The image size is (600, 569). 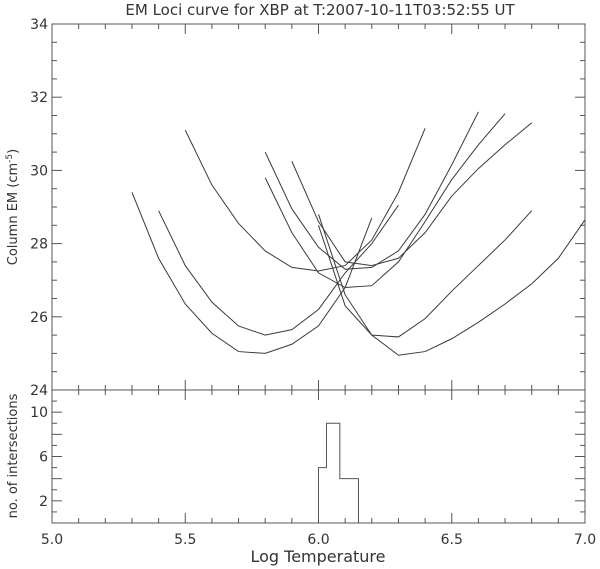 What do you see at coordinates (13, 455) in the screenshot?
I see `bottom-y-axis-label: no. of intersections` at bounding box center [13, 455].